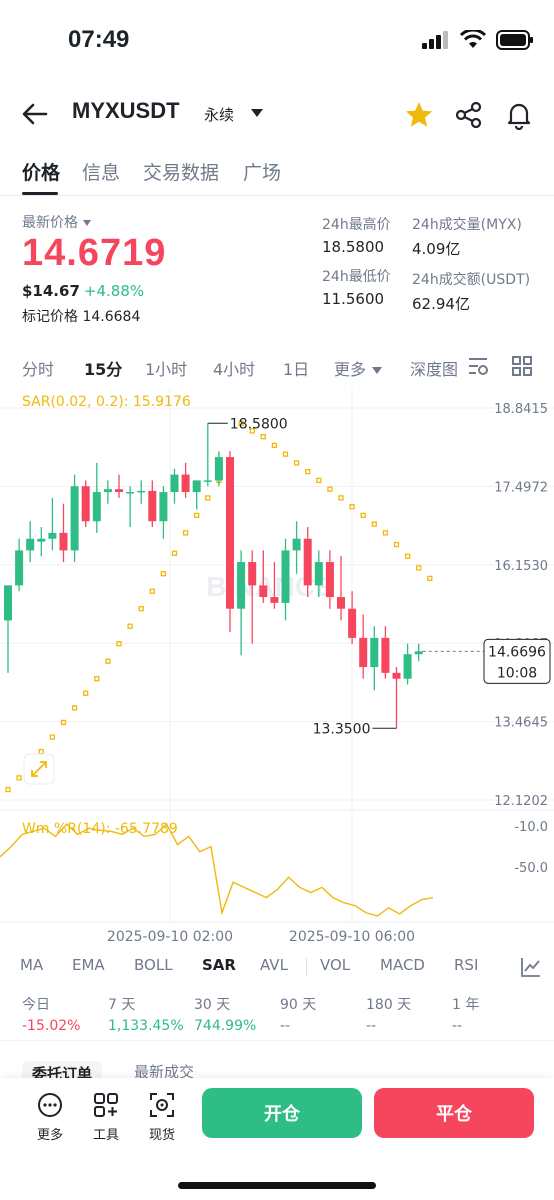  Describe the element at coordinates (402, 965) in the screenshot. I see `indicator-macd: MACD` at that location.